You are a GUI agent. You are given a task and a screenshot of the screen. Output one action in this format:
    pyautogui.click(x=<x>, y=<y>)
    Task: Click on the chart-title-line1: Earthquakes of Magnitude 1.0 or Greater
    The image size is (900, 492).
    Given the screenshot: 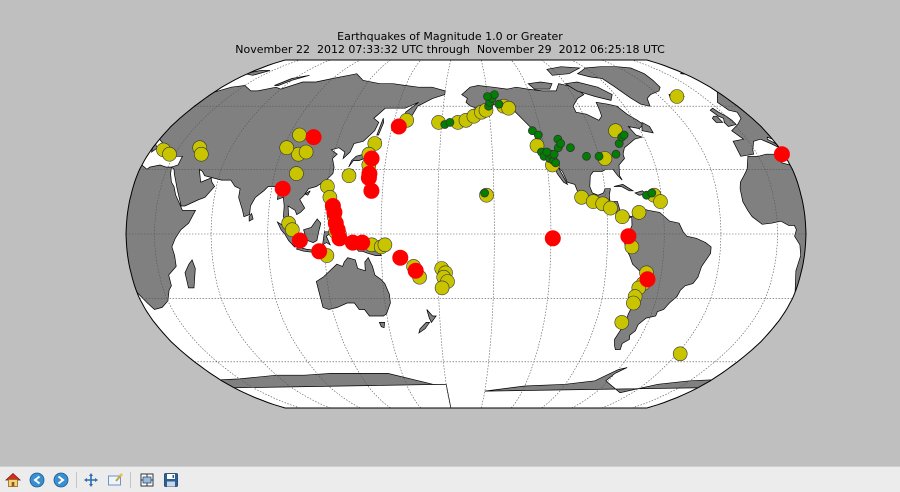 What is the action you would take?
    pyautogui.click(x=450, y=36)
    